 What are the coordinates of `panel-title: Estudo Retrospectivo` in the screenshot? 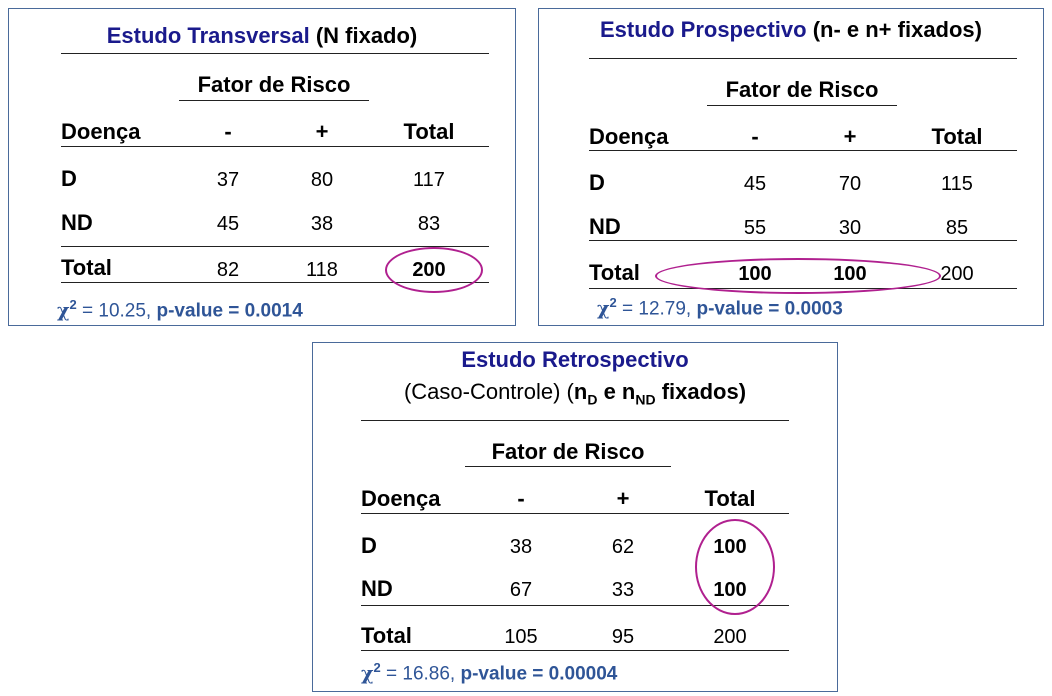 It's located at (575, 359).